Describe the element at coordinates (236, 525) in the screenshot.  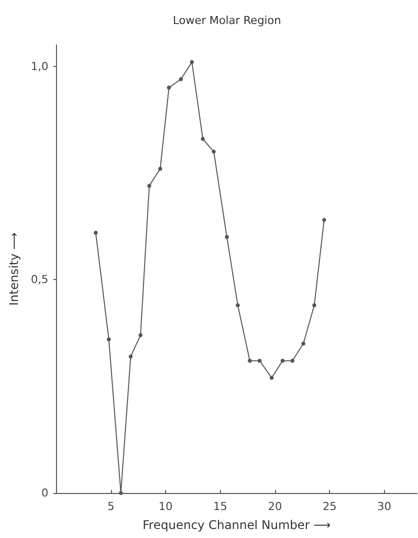
I see `x-axis-title: Frequency Channel Number ⟶` at that location.